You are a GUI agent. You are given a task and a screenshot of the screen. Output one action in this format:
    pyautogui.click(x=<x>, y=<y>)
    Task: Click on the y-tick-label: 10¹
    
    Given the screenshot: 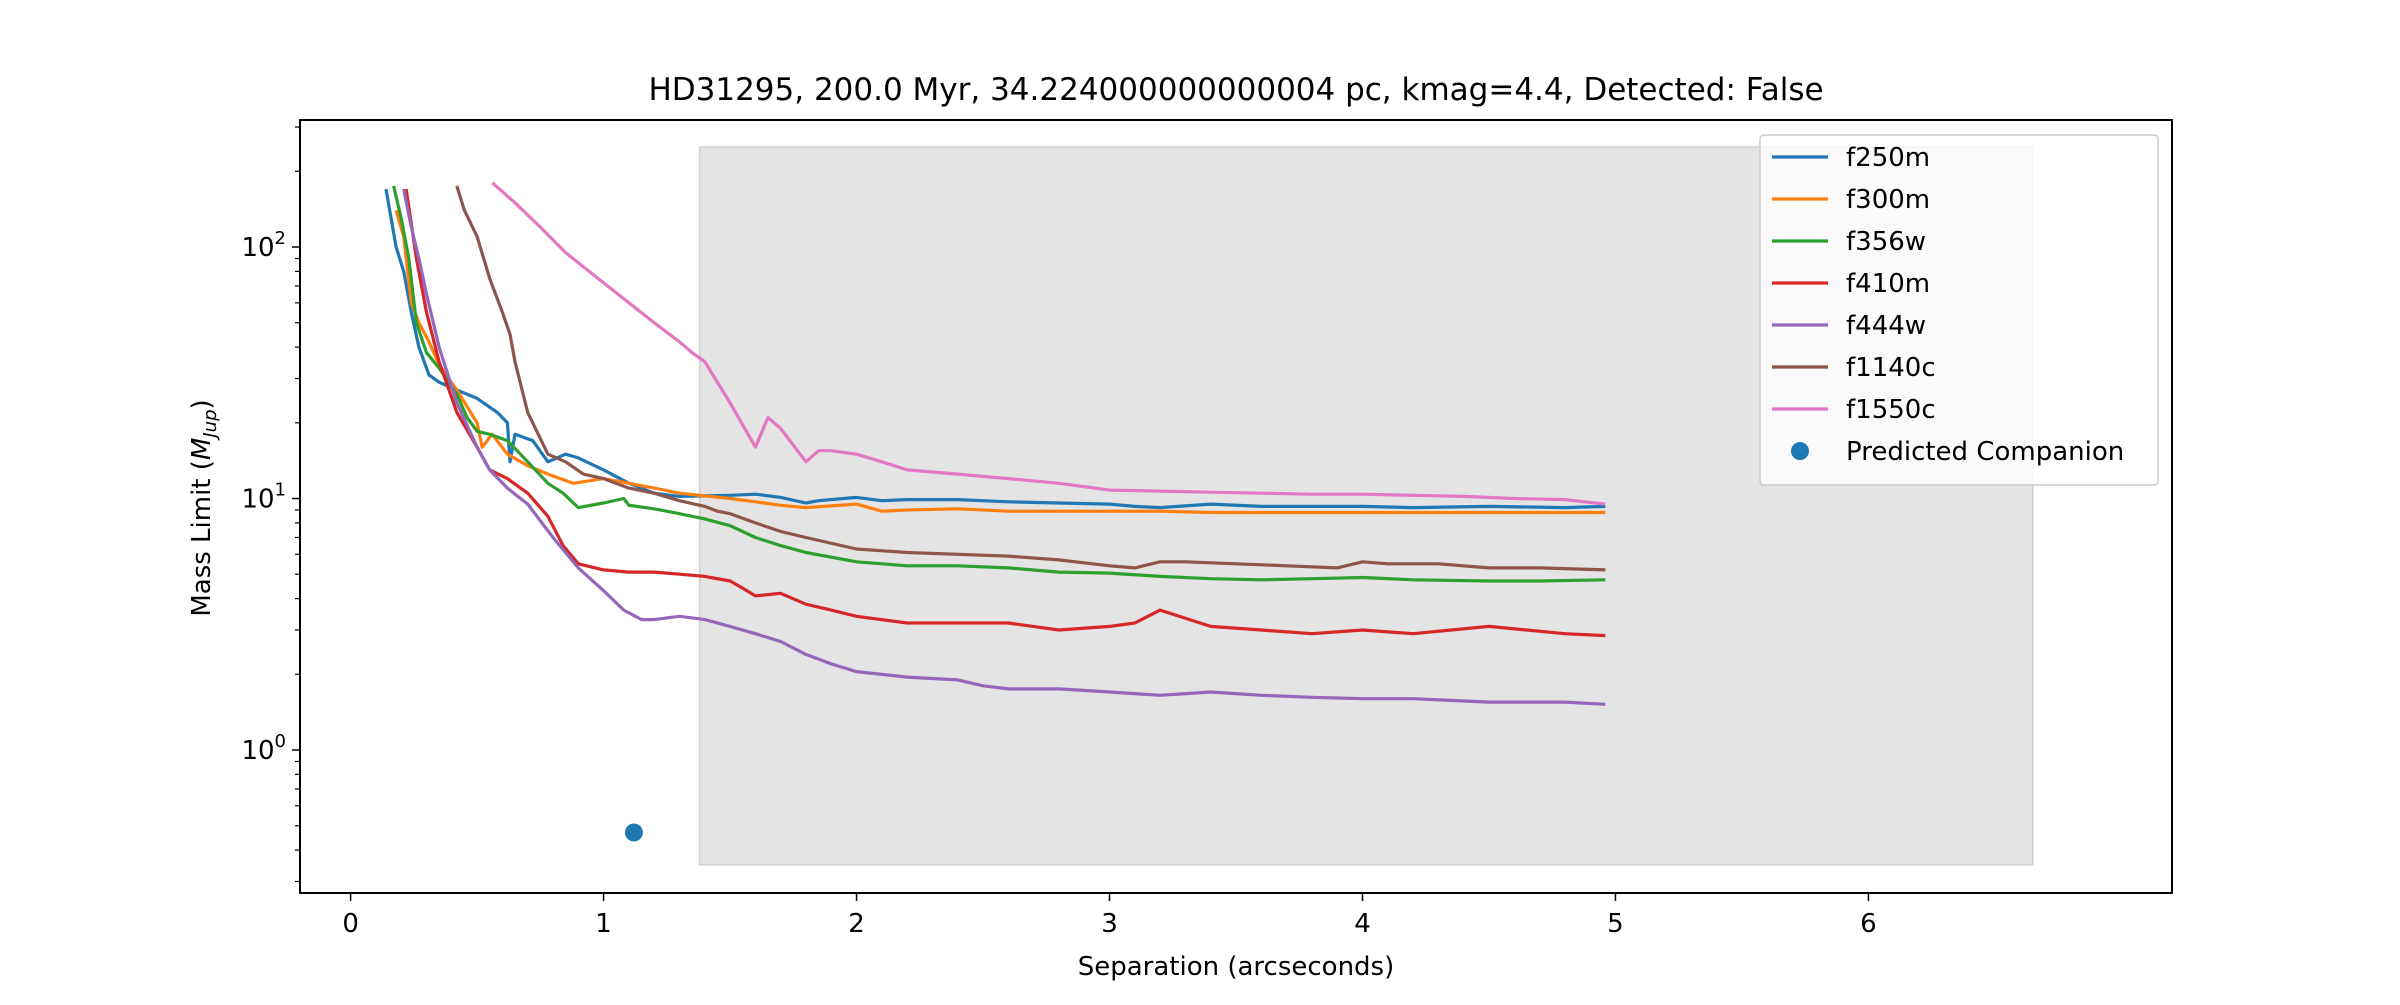 What is the action you would take?
    pyautogui.click(x=263, y=497)
    